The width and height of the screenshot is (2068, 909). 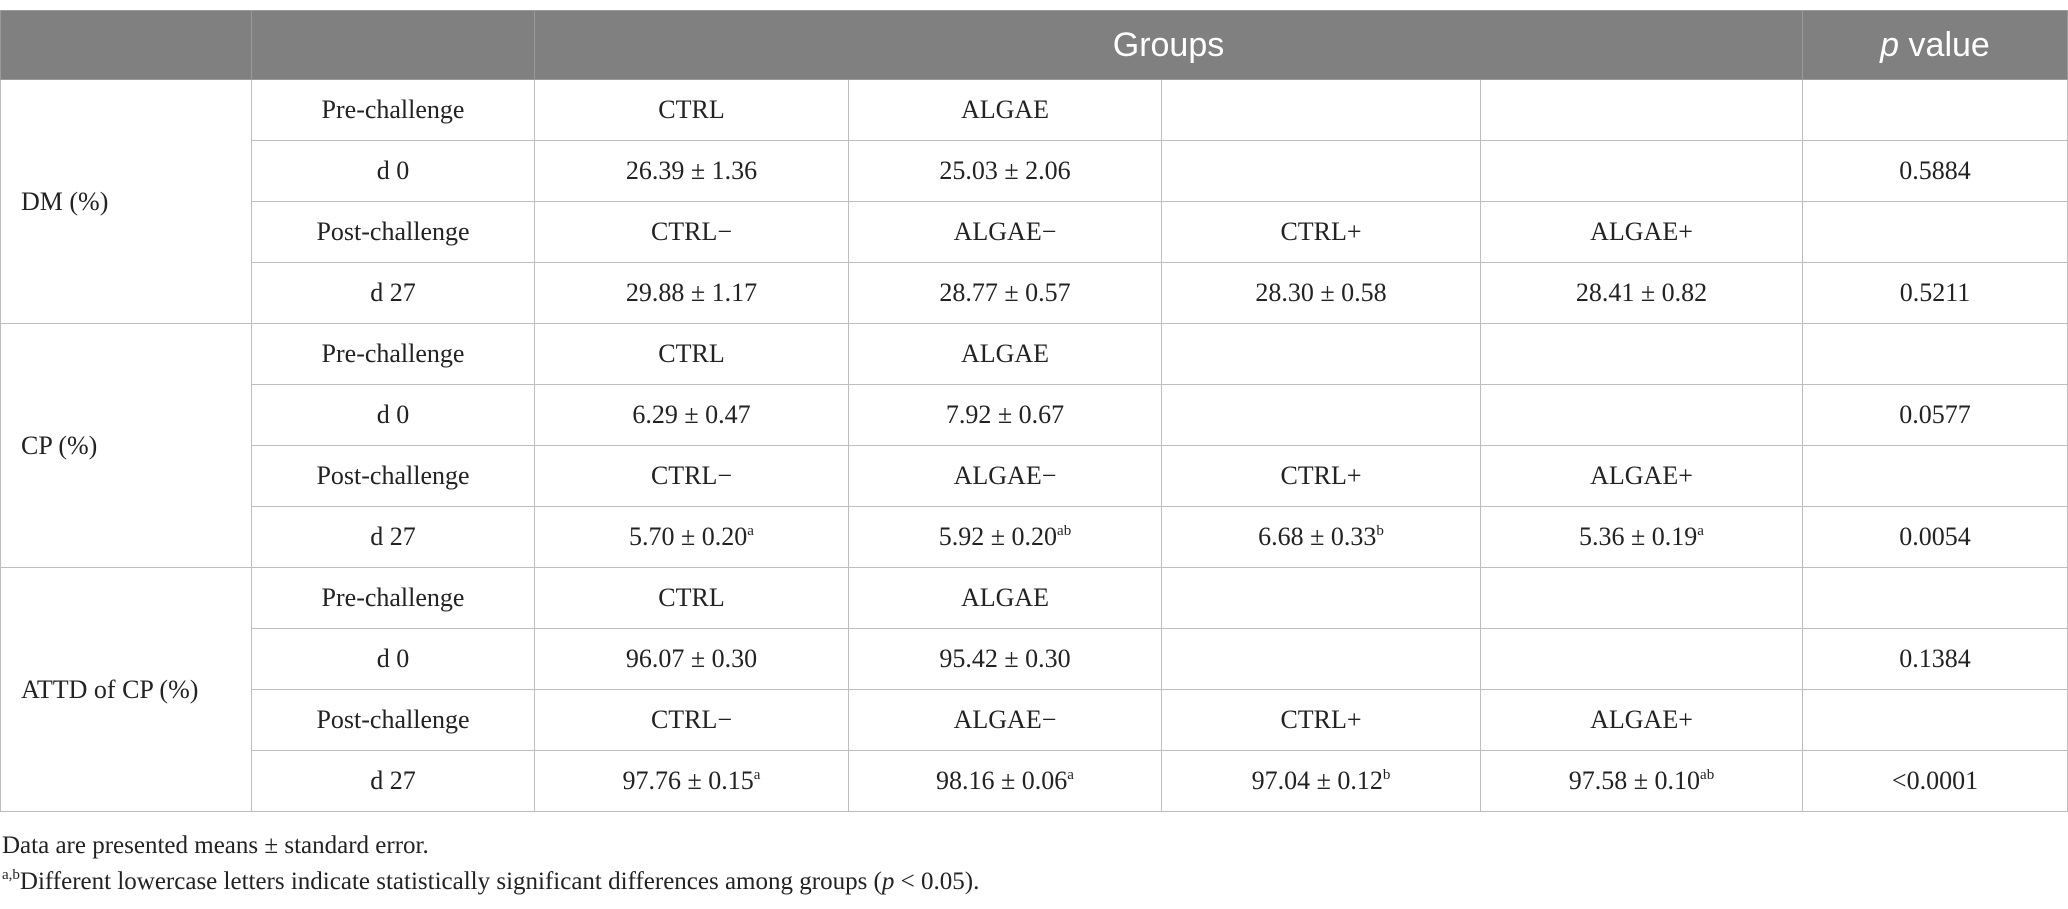 I want to click on table-cell: 95.42 ± 0.30, so click(x=1005, y=659).